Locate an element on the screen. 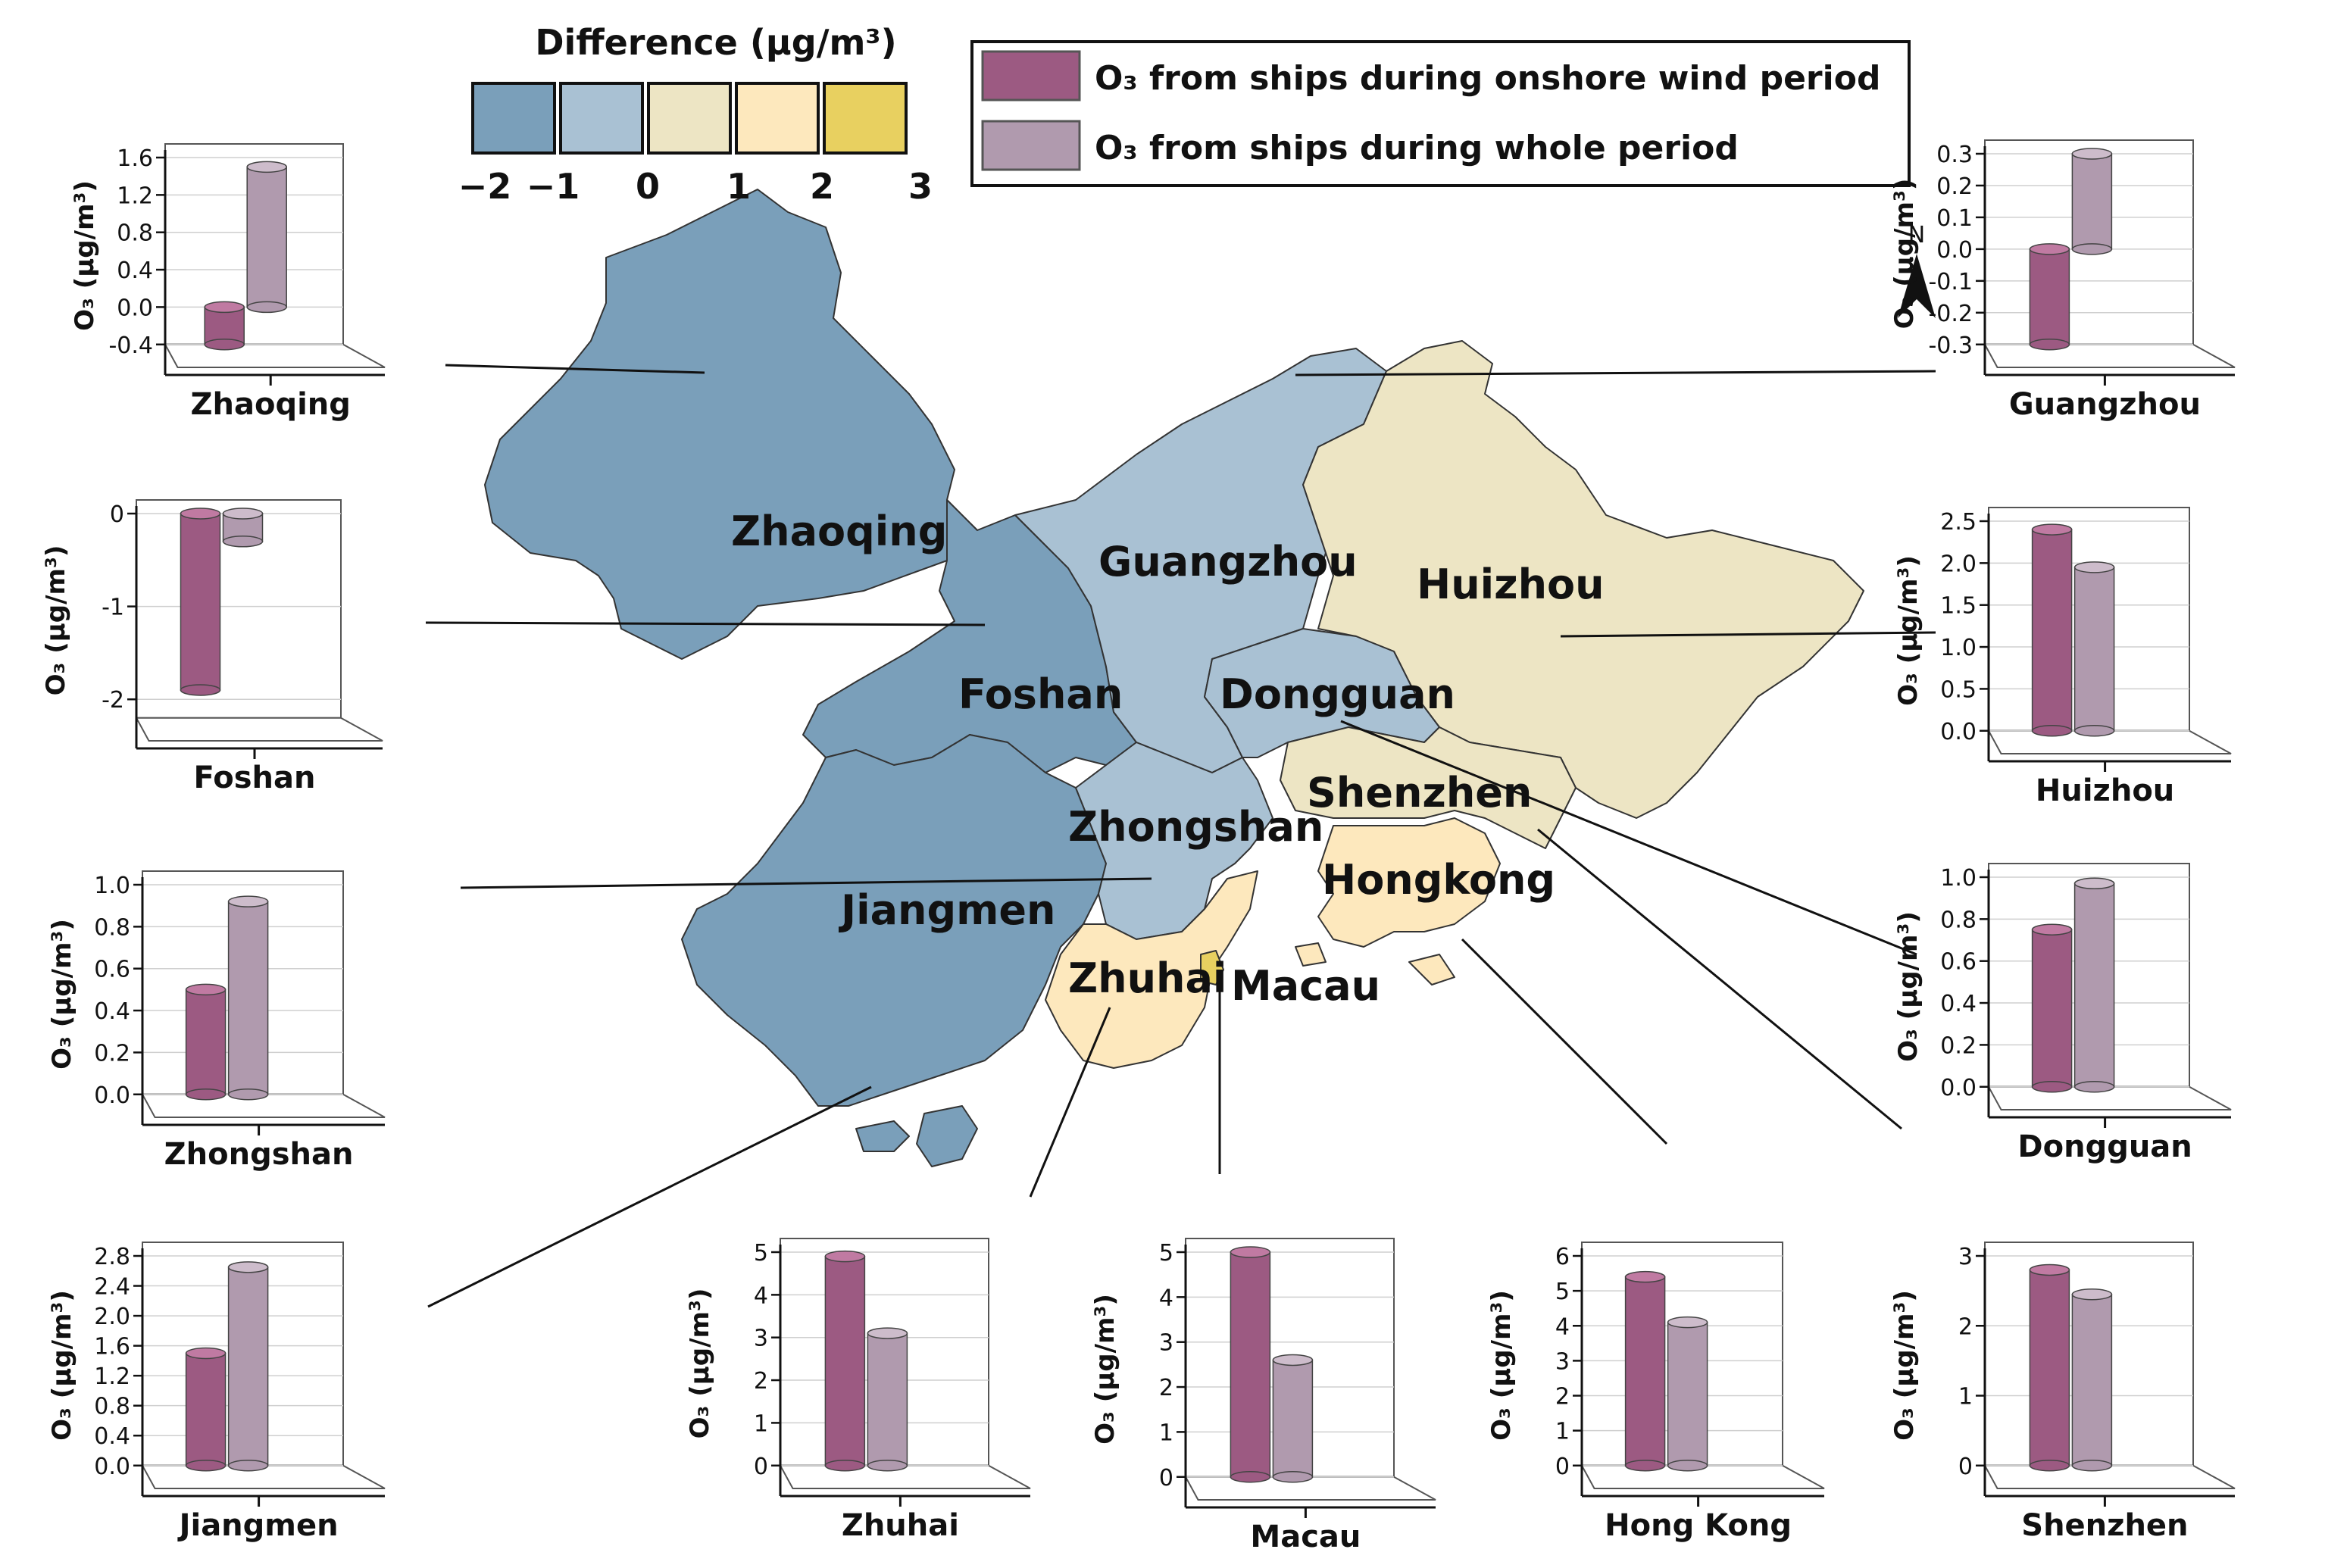 The width and height of the screenshot is (2350, 1568). chart-hong-kong: 0 1 2 3 4 5 6 O₃ (μg/m³) Hong Kong is located at coordinates (1656, 1393).